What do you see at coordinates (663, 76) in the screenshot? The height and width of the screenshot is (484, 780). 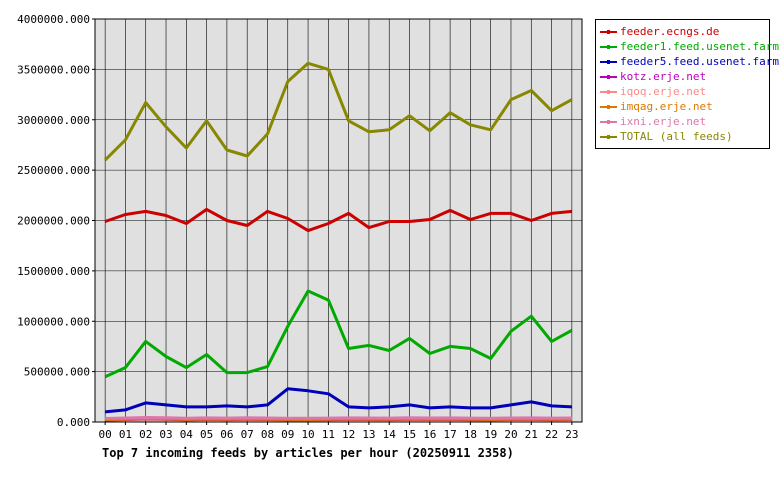 I see `legend-label: kotz.erje.net` at bounding box center [663, 76].